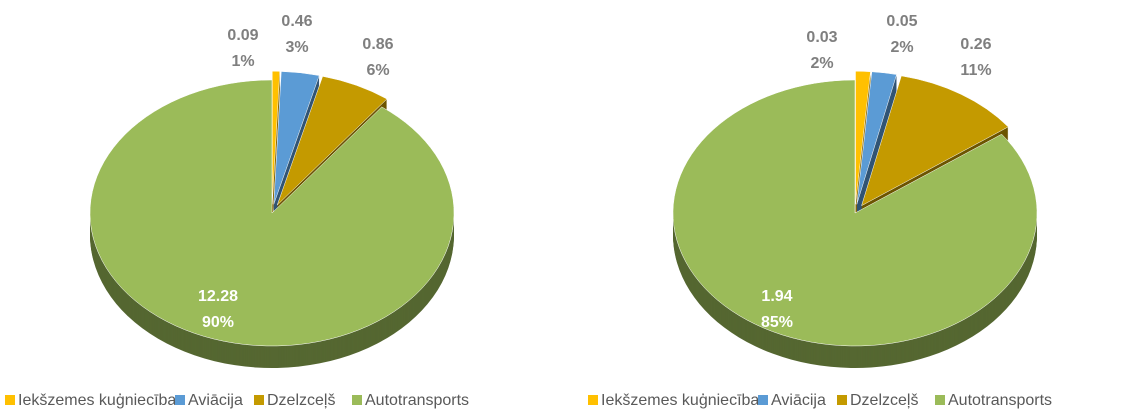  I want to click on data-label-value: 0.05, so click(901, 21).